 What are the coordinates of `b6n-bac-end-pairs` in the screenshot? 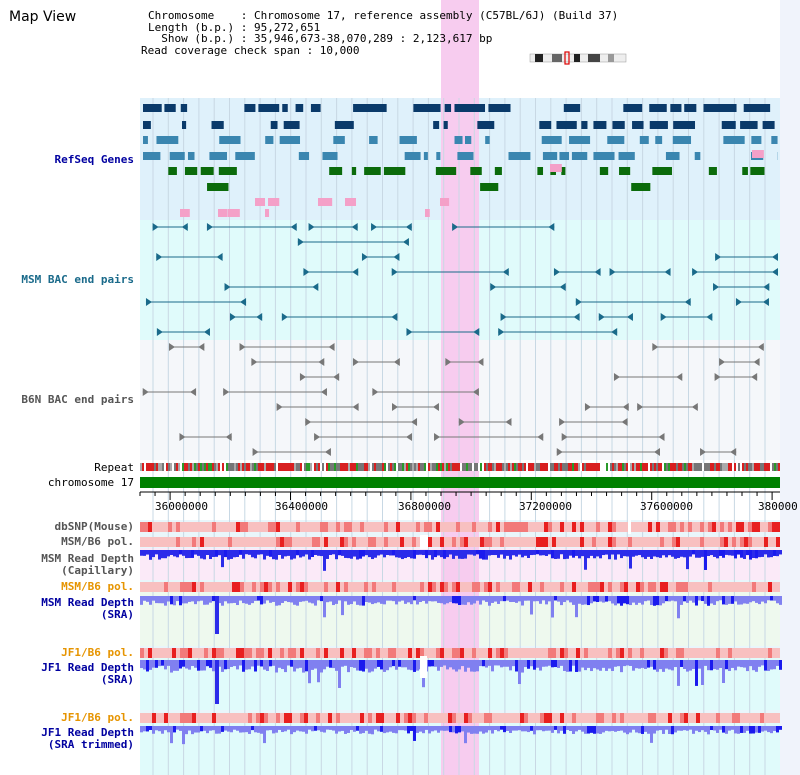 It's located at (453, 399).